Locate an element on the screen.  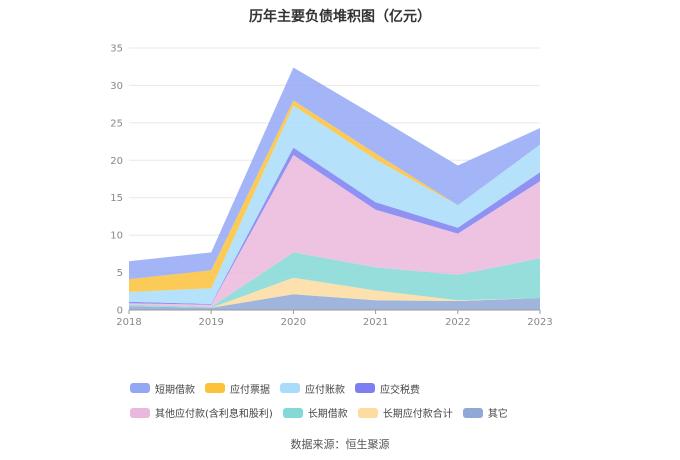
x-tick-label: 2019 is located at coordinates (210, 322).